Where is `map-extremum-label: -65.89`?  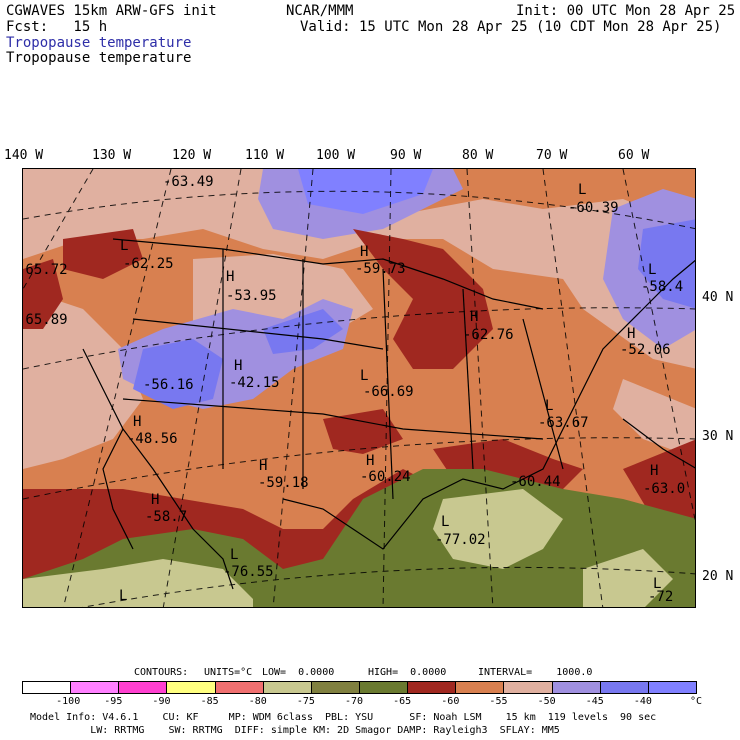
map-extremum-label: -65.89 is located at coordinates (45, 320).